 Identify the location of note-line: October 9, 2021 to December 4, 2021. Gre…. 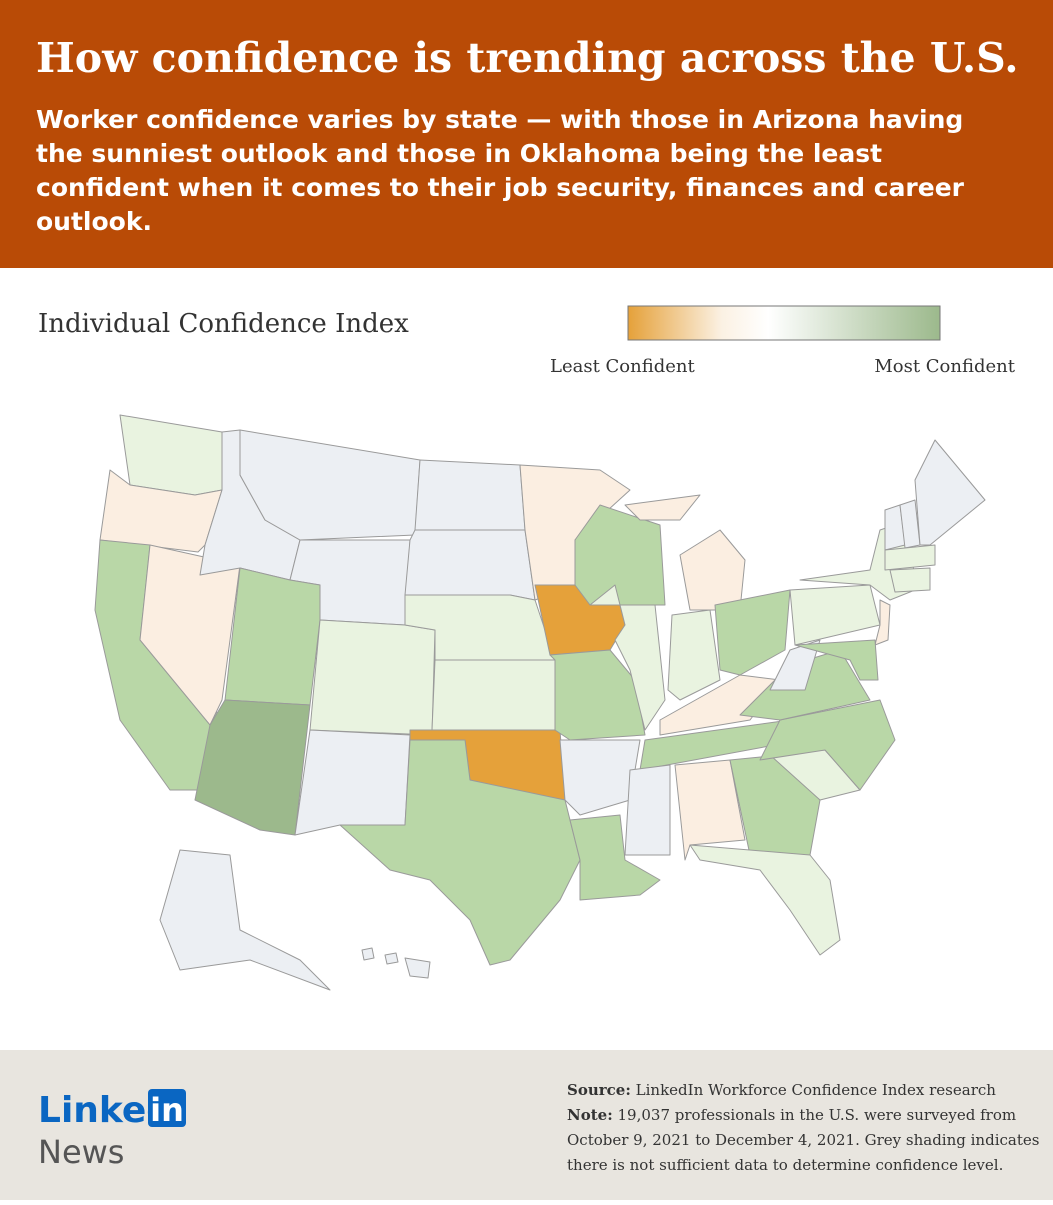
(803, 1140).